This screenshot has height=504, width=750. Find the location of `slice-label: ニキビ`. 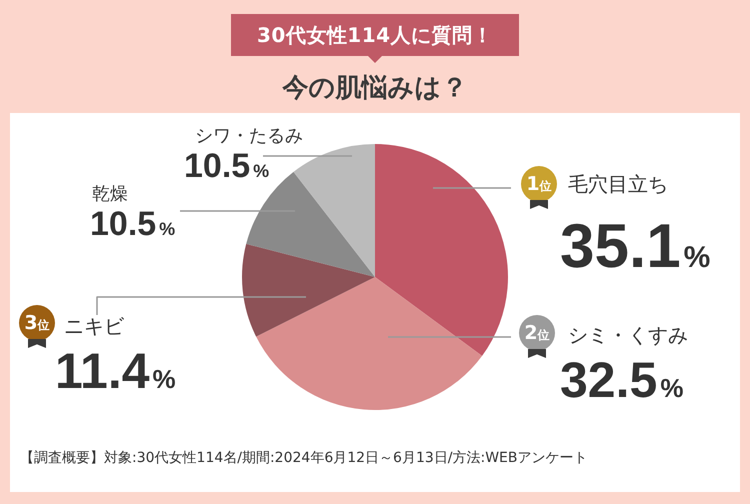

slice-label: ニキビ is located at coordinates (94, 326).